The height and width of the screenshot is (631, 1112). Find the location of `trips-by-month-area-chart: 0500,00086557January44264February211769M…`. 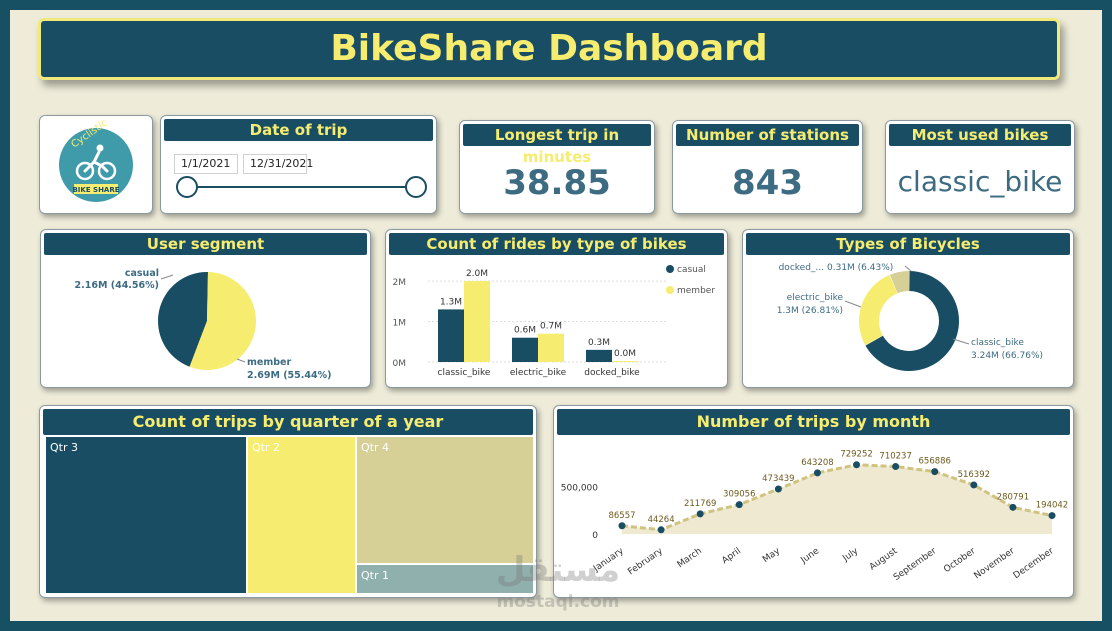

trips-by-month-area-chart: 0500,00086557January44264February211769M… is located at coordinates (814, 516).